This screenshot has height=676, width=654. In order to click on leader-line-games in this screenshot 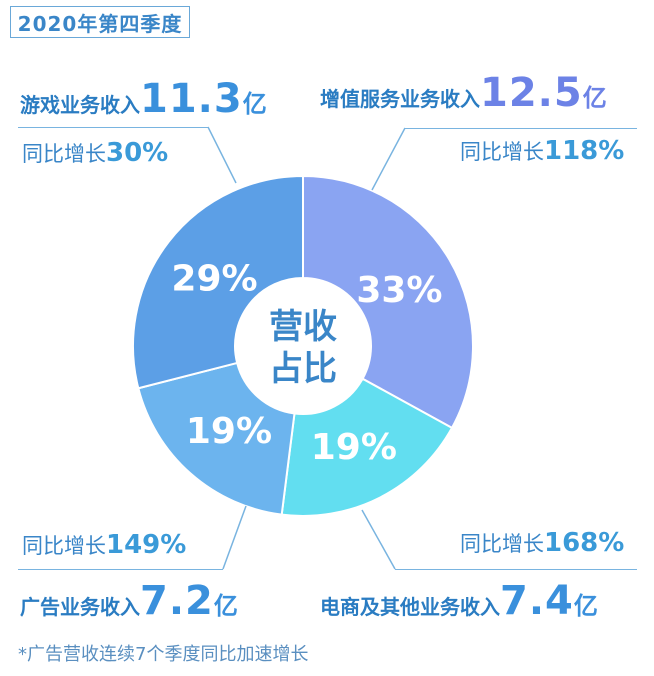, I will do `click(113, 127)`.